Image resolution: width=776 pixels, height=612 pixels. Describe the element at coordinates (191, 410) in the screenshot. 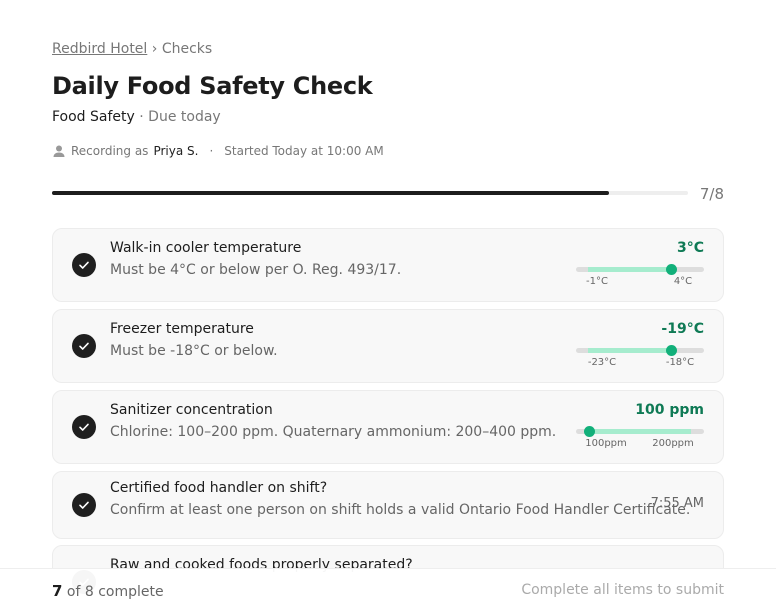

I see `item-title: Sanitizer concentration` at that location.